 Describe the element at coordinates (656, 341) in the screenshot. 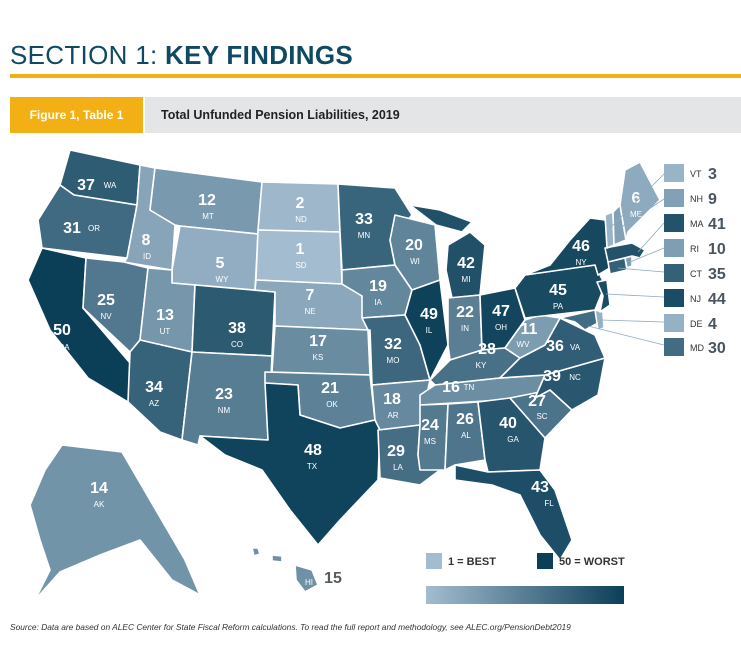

I see `callout-md: MD 30` at that location.